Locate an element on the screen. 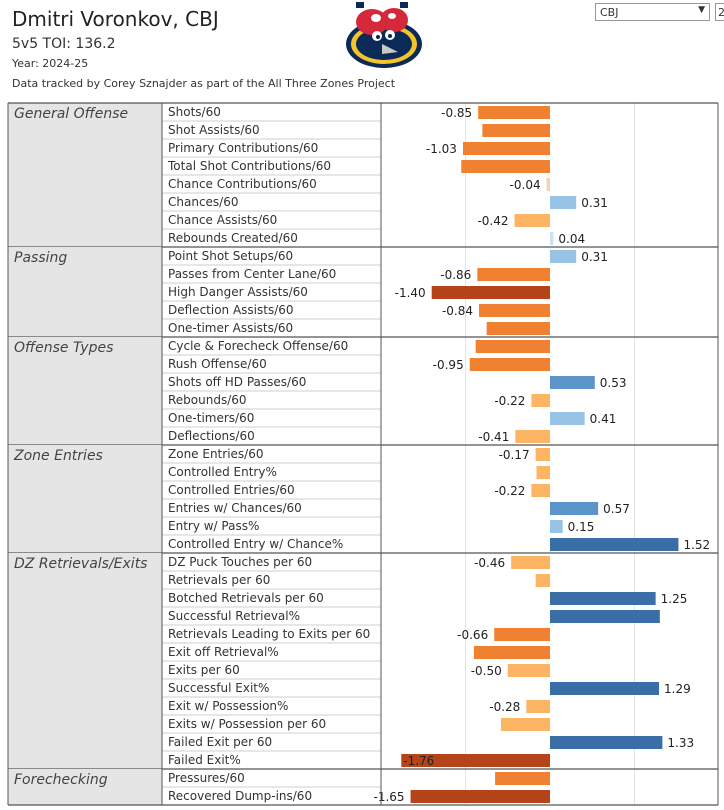 This screenshot has height=810, width=724. metric-label: Shots/60 is located at coordinates (194, 112).